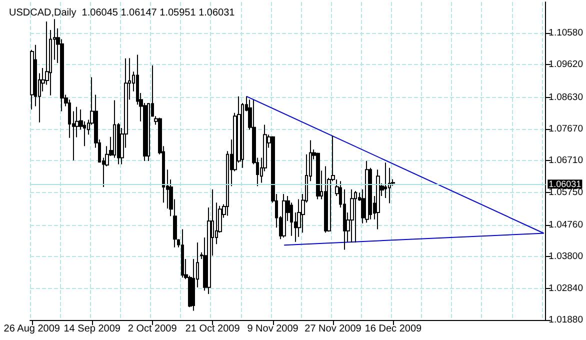 This screenshot has height=340, width=586. Describe the element at coordinates (122, 13) in the screenshot. I see `text: USDCAD,Daily 1.06045 1.06147 1.05951 1.06031` at that location.